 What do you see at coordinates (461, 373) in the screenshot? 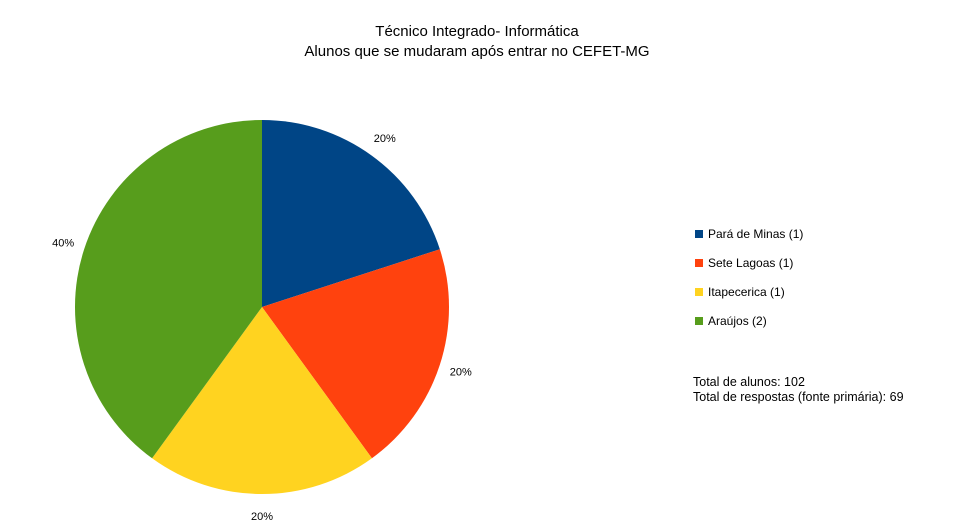
I see `pie-label-sete-lagoas: 20%` at bounding box center [461, 373].